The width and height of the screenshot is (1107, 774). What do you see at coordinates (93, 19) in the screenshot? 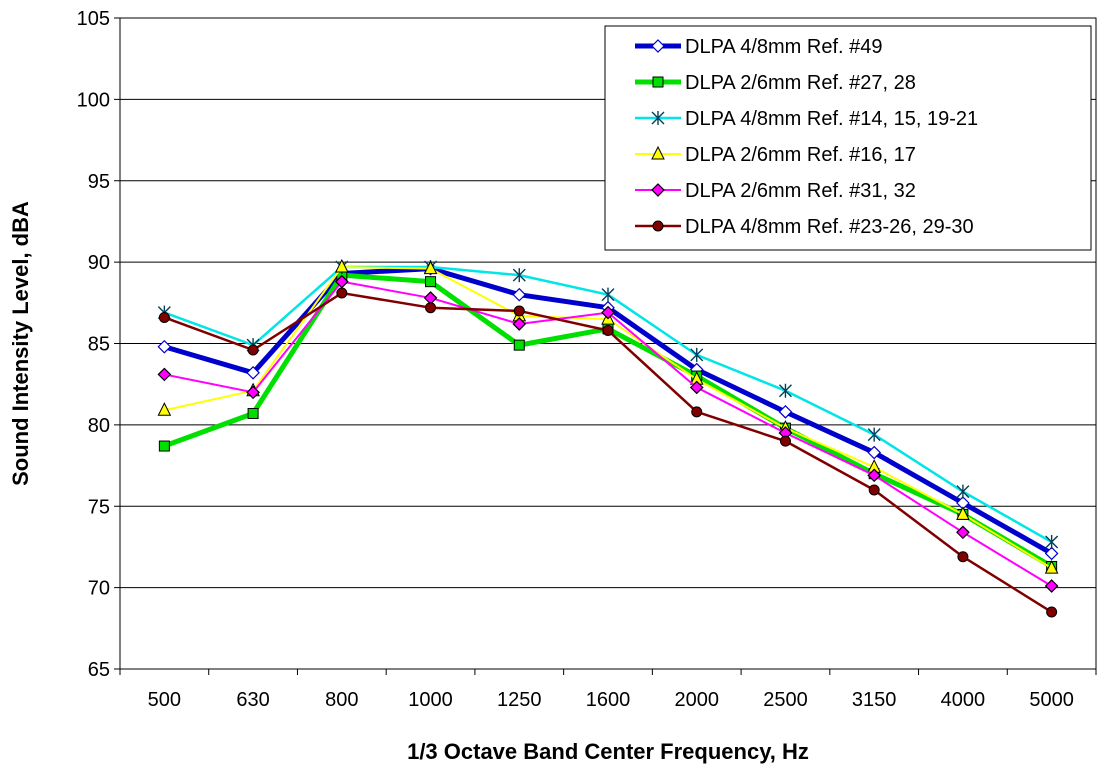
I see `y-tick-label: 105` at bounding box center [93, 19].